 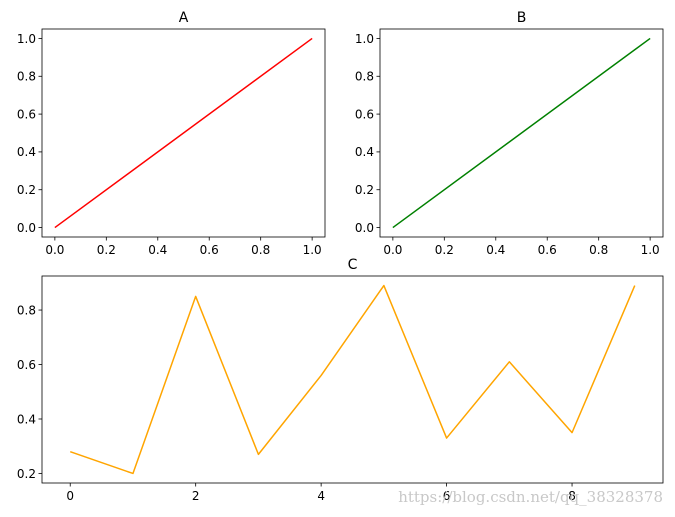 I want to click on chart-title: B, so click(x=522, y=18).